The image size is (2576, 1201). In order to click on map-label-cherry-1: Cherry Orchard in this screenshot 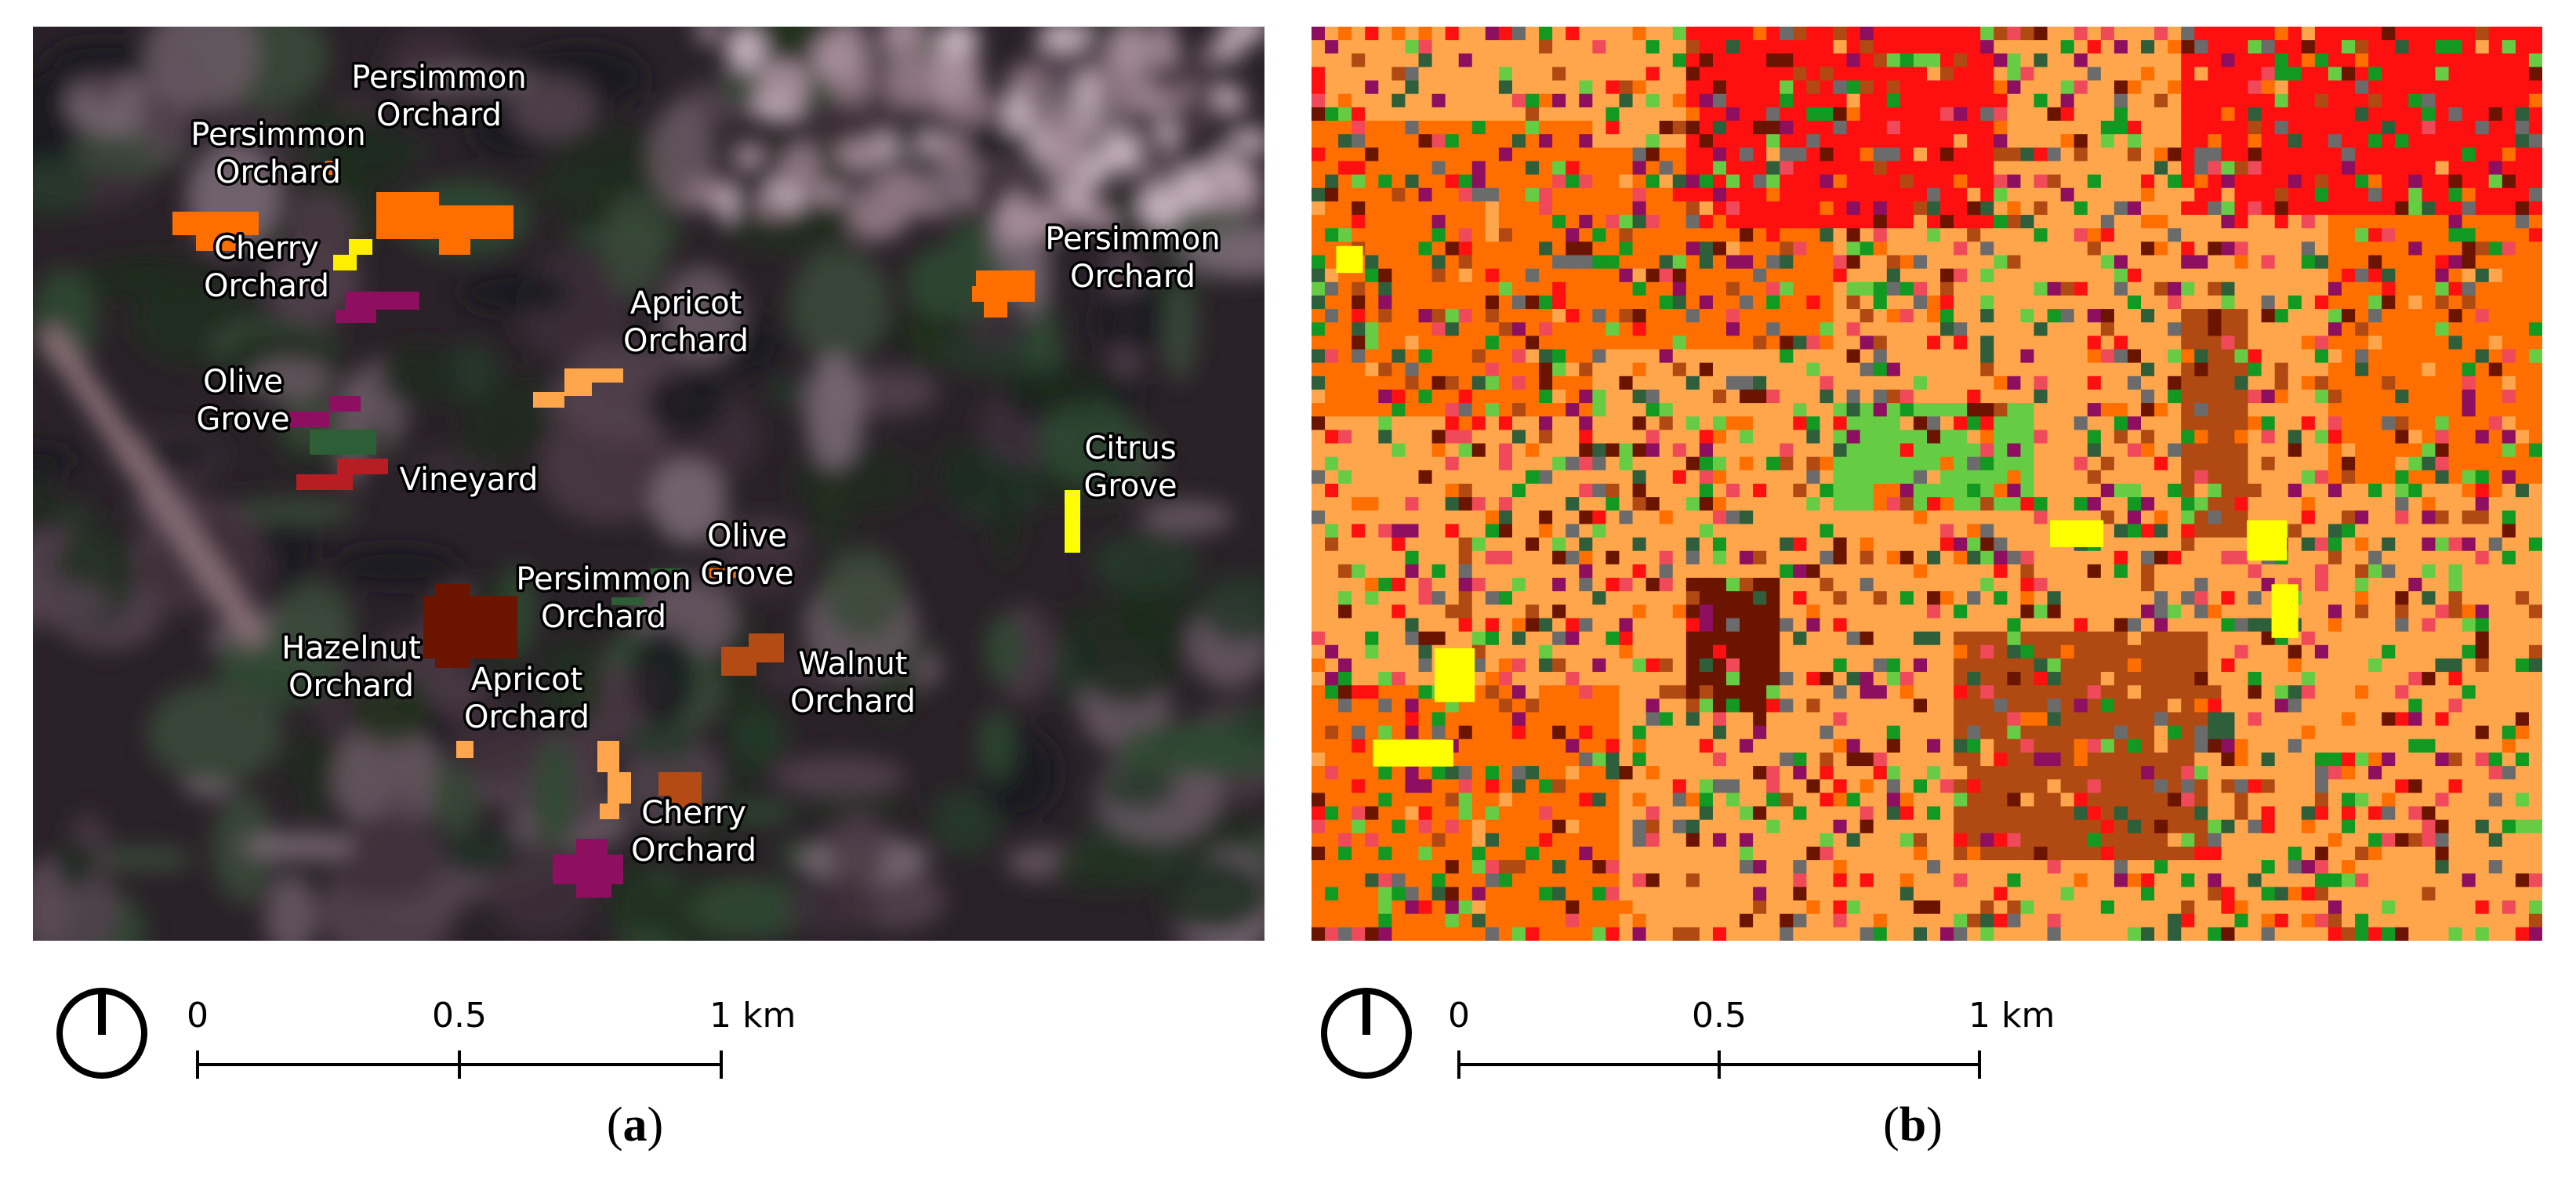, I will do `click(266, 267)`.